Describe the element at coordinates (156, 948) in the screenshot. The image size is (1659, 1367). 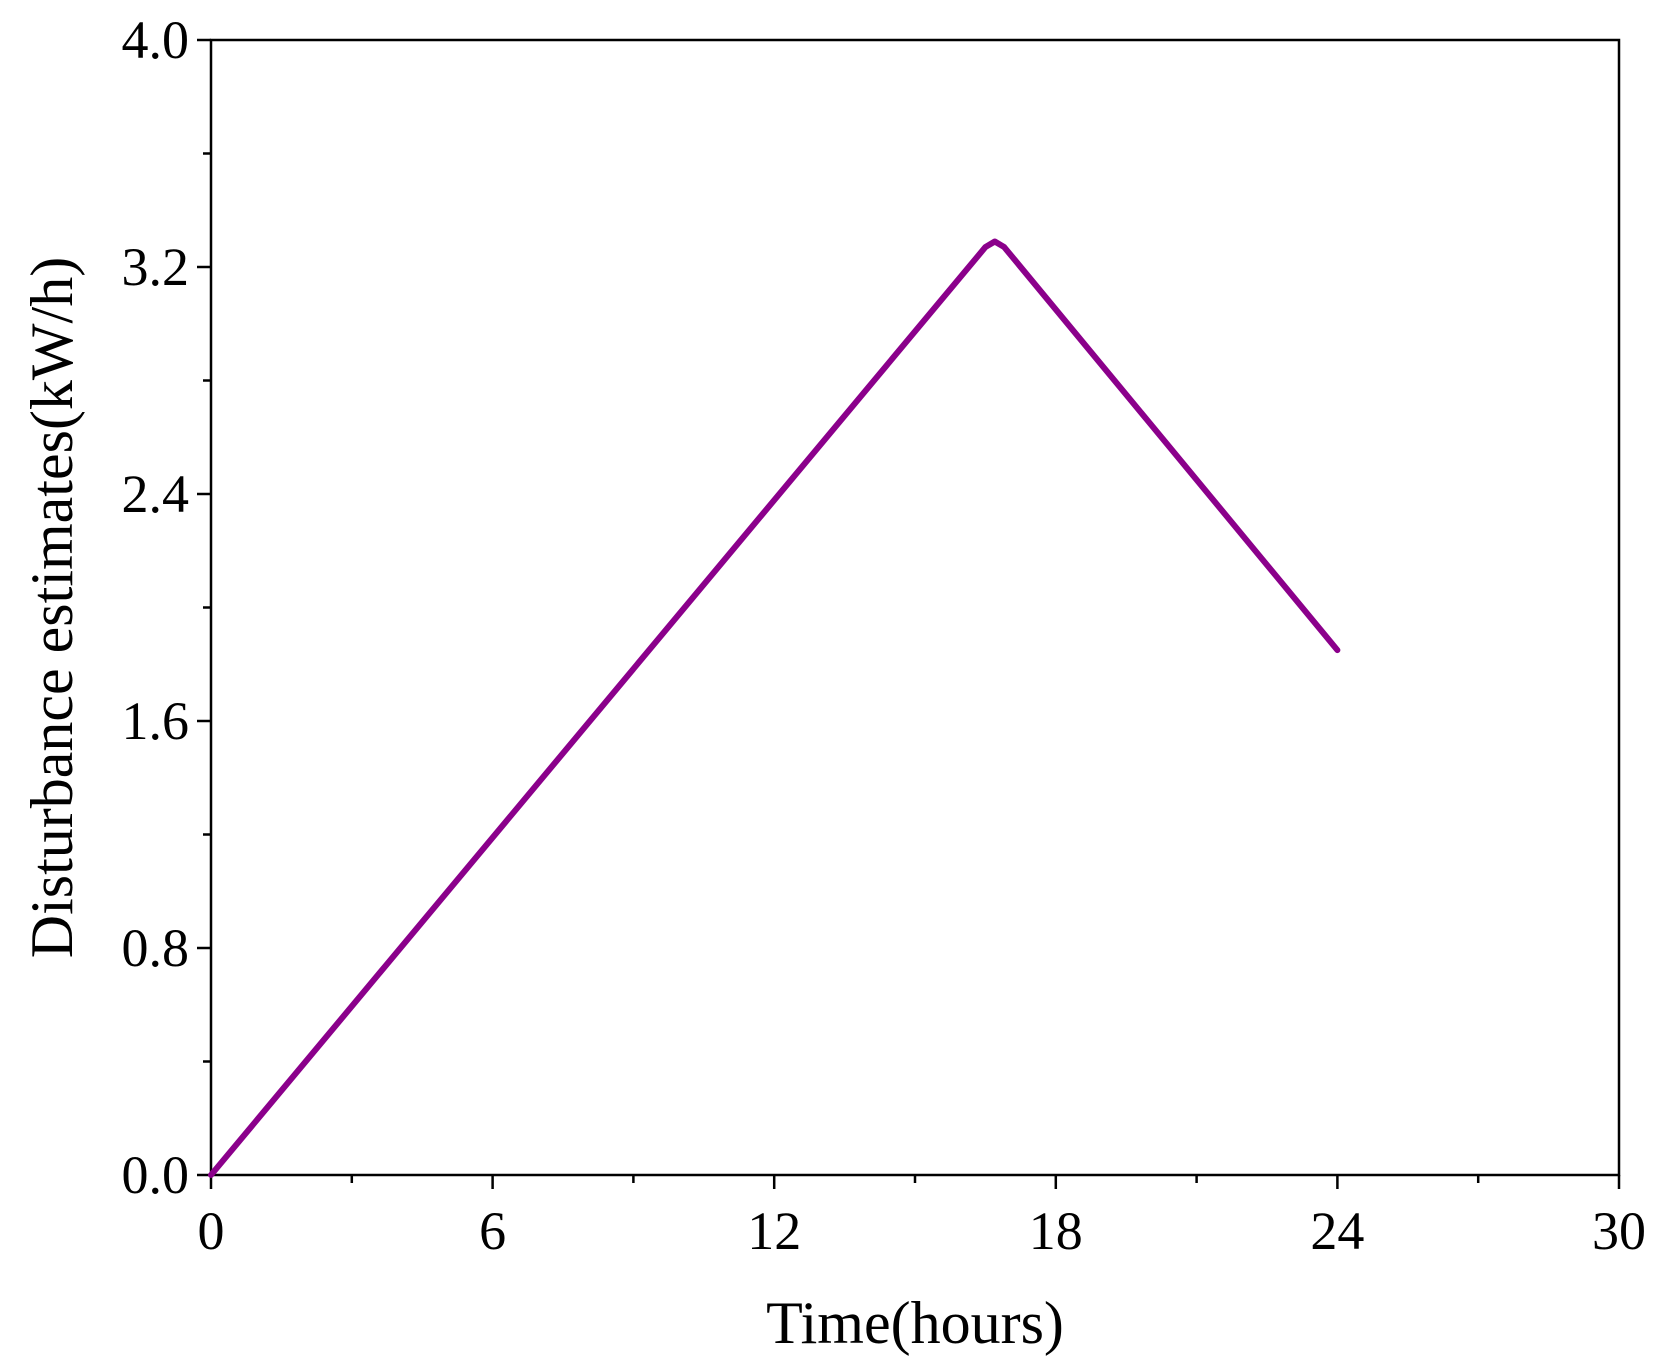
I see `y-tick-label: 0.8` at that location.